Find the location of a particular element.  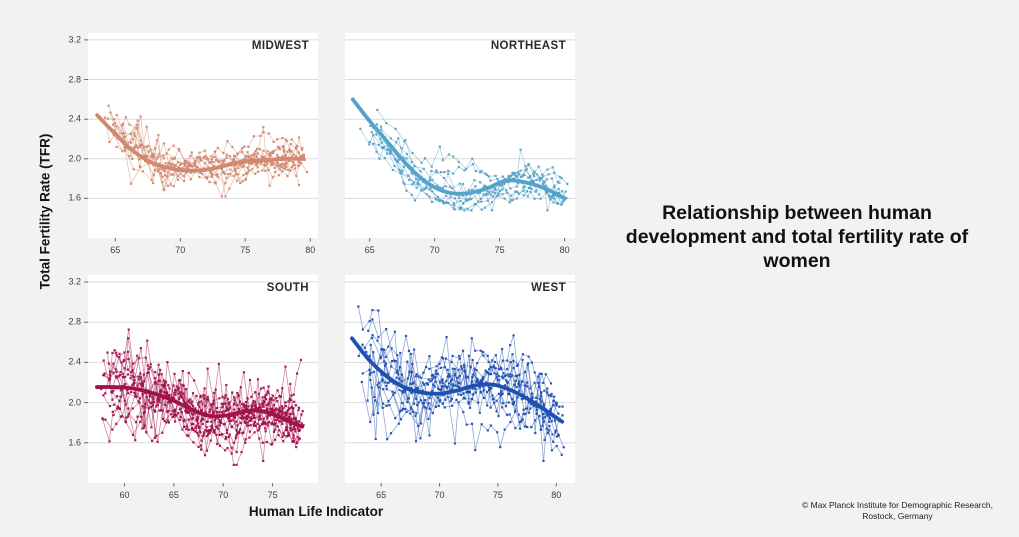

panel-northeast-plot is located at coordinates (460, 140).